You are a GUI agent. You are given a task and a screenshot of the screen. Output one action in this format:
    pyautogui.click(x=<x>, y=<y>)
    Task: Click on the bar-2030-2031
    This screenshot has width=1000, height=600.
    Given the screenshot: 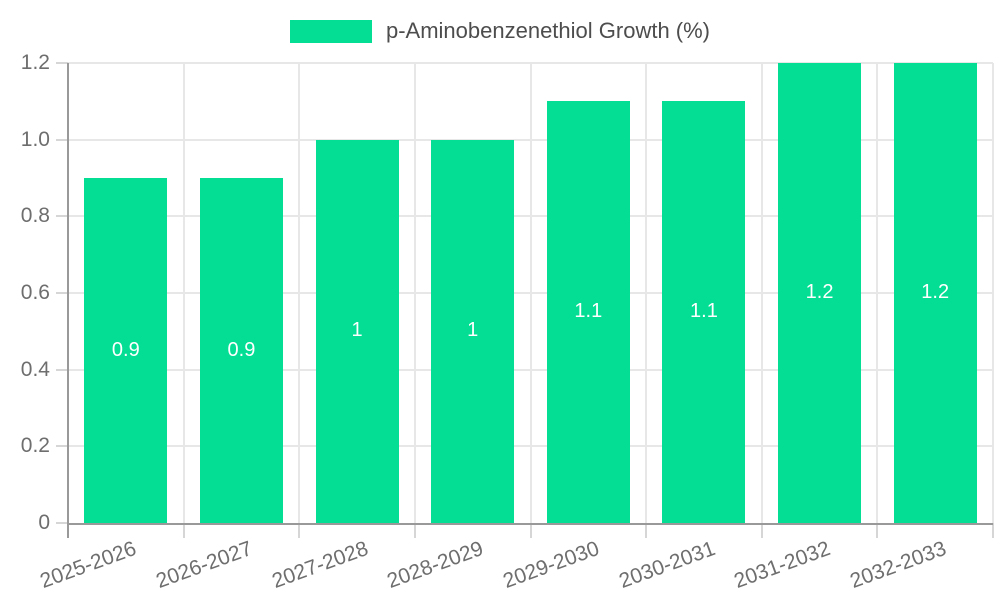 What is the action you would take?
    pyautogui.click(x=704, y=312)
    